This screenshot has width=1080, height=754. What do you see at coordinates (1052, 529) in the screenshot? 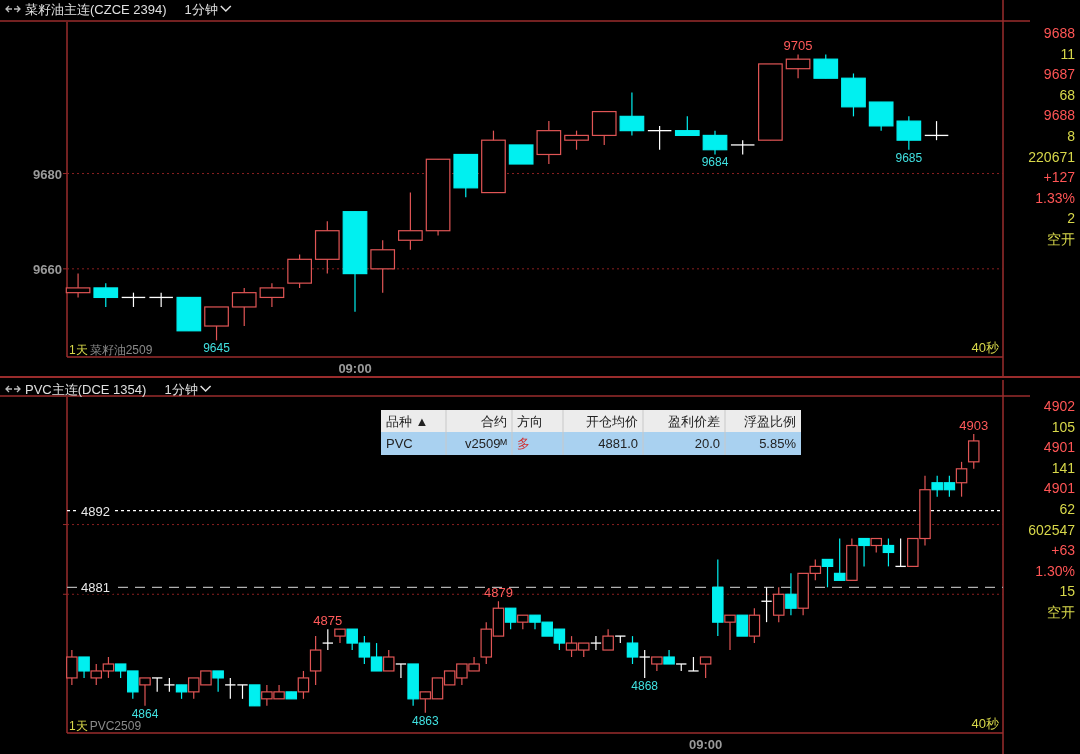
I see `text: 602547` at bounding box center [1052, 529].